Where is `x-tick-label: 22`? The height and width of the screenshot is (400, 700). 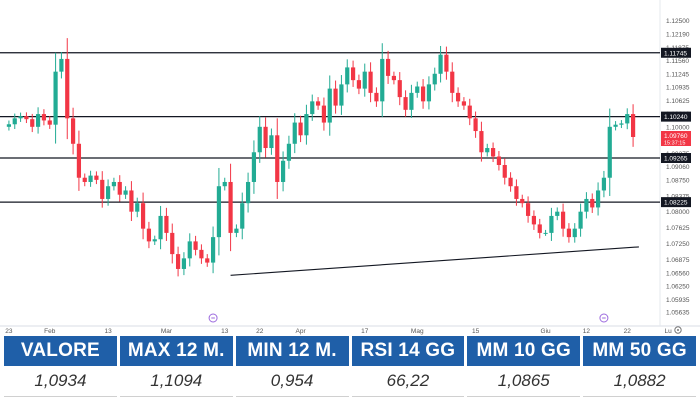
x-tick-label: 22 is located at coordinates (628, 331).